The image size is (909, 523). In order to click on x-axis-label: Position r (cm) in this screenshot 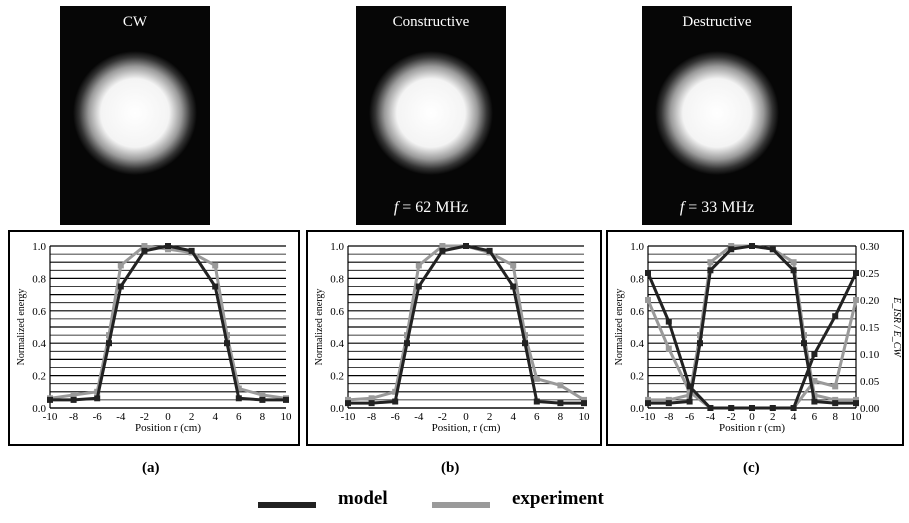, I will do `click(168, 428)`.